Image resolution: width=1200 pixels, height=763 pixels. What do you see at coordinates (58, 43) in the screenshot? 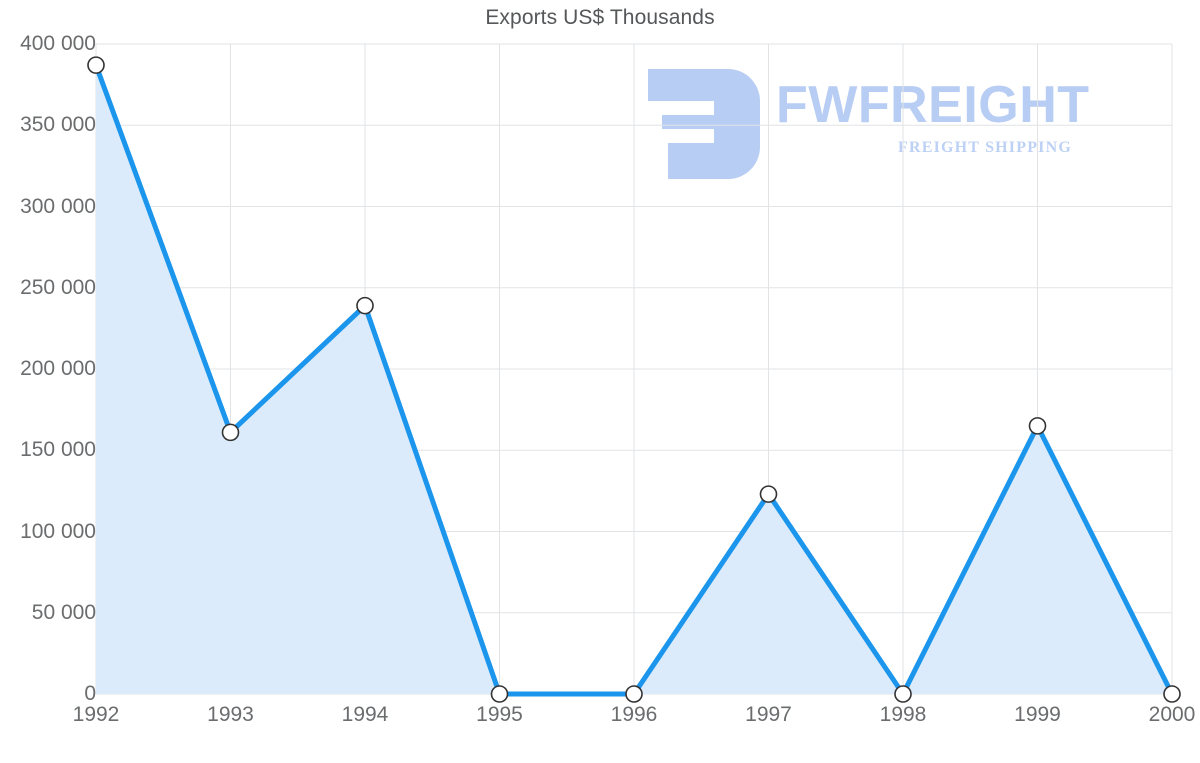
I see `y-axis-tick-label: 400 000` at bounding box center [58, 43].